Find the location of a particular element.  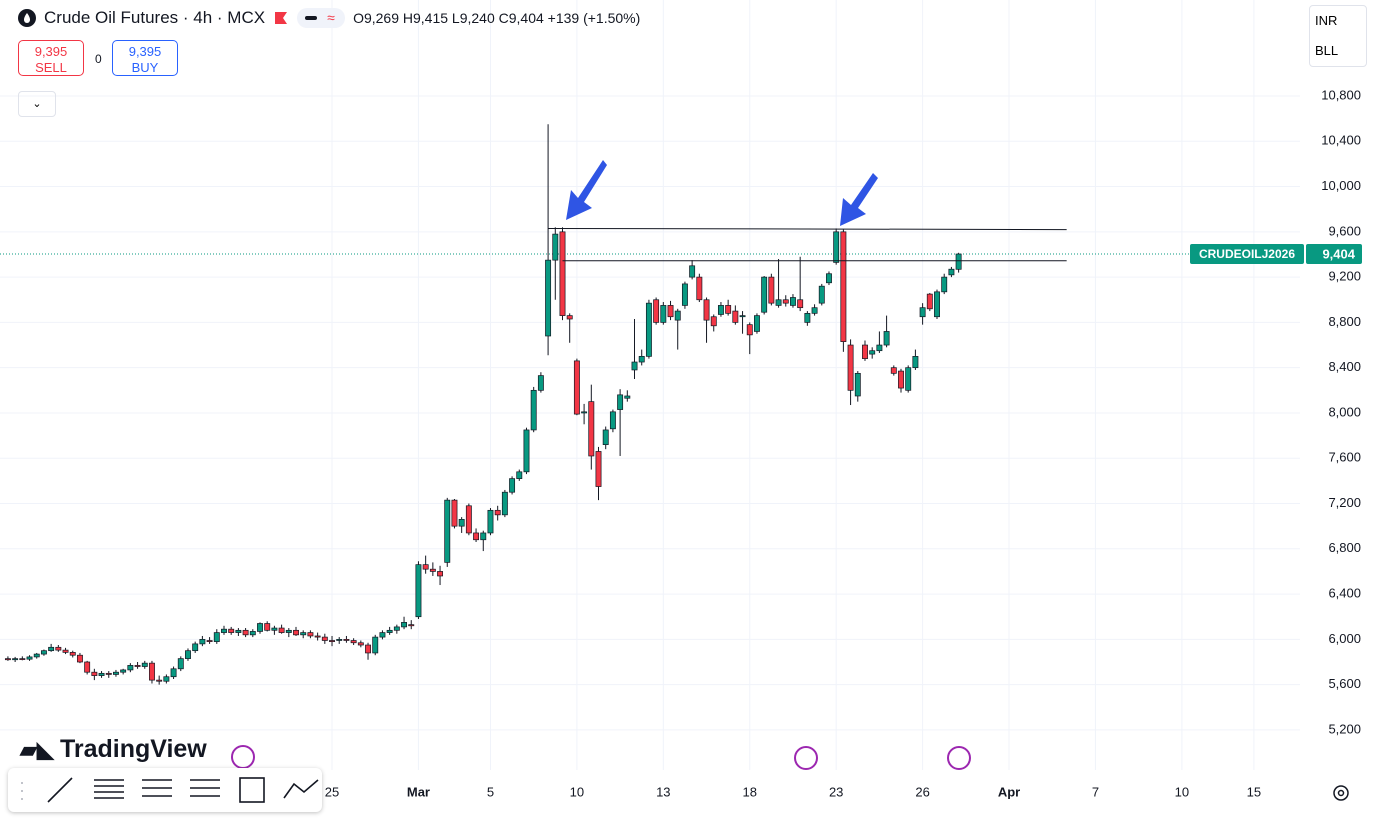

trend-line is located at coordinates (807, 229).